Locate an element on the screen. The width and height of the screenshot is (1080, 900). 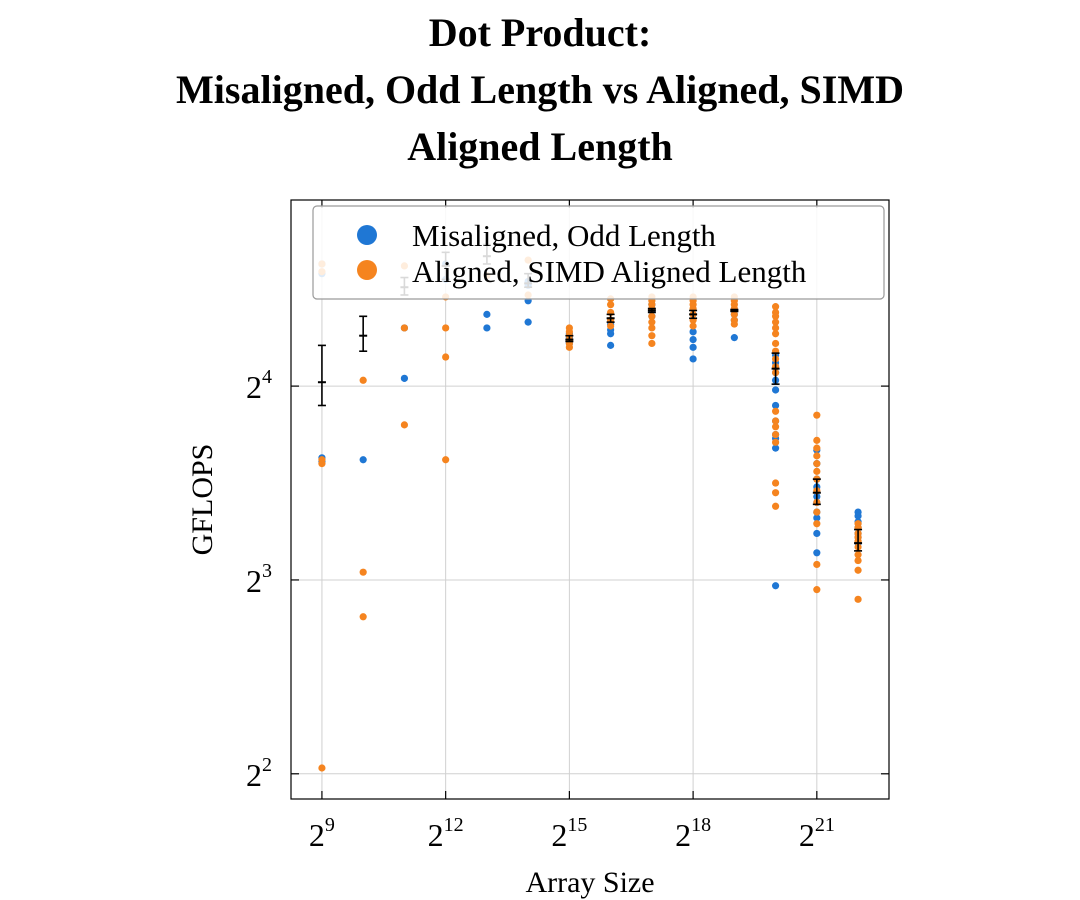
x-tick-label: 212 is located at coordinates (446, 833).